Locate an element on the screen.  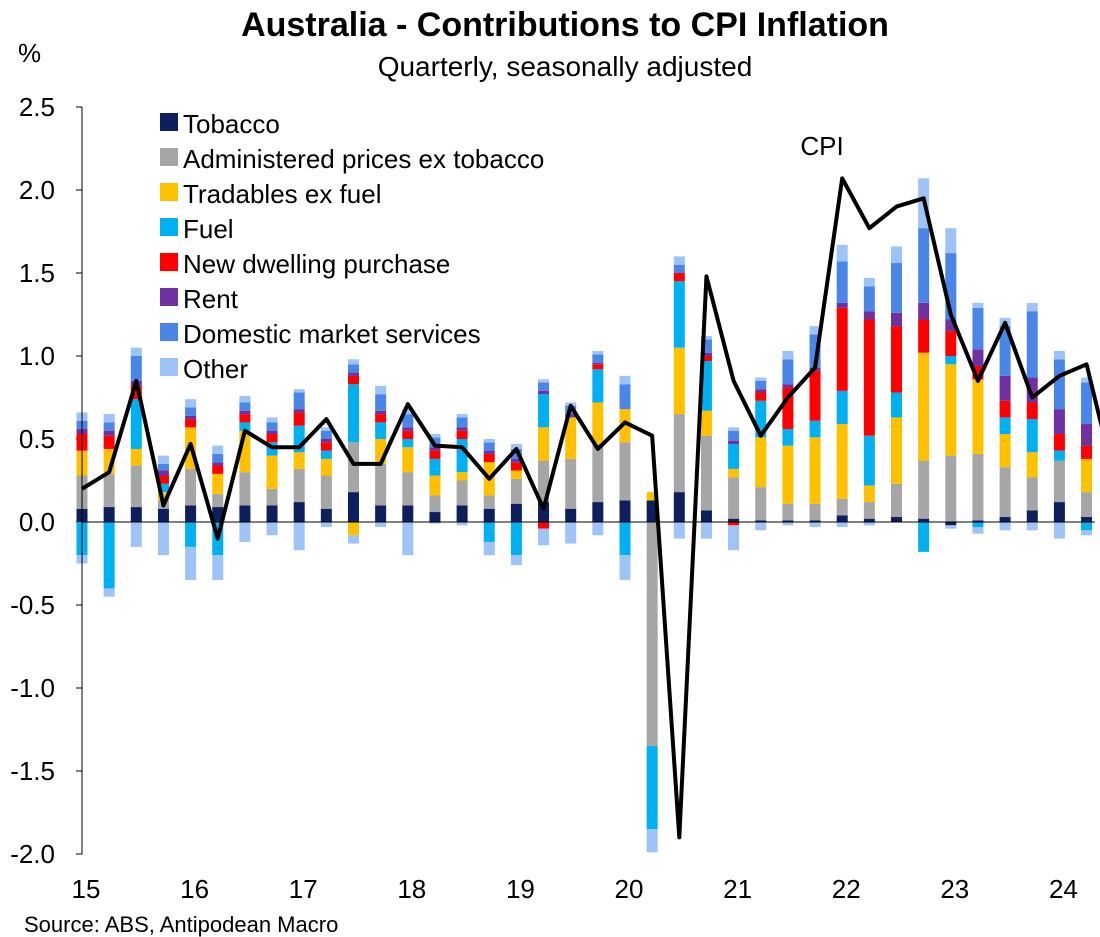
y-tick-label: -0.5 is located at coordinates (32, 605).